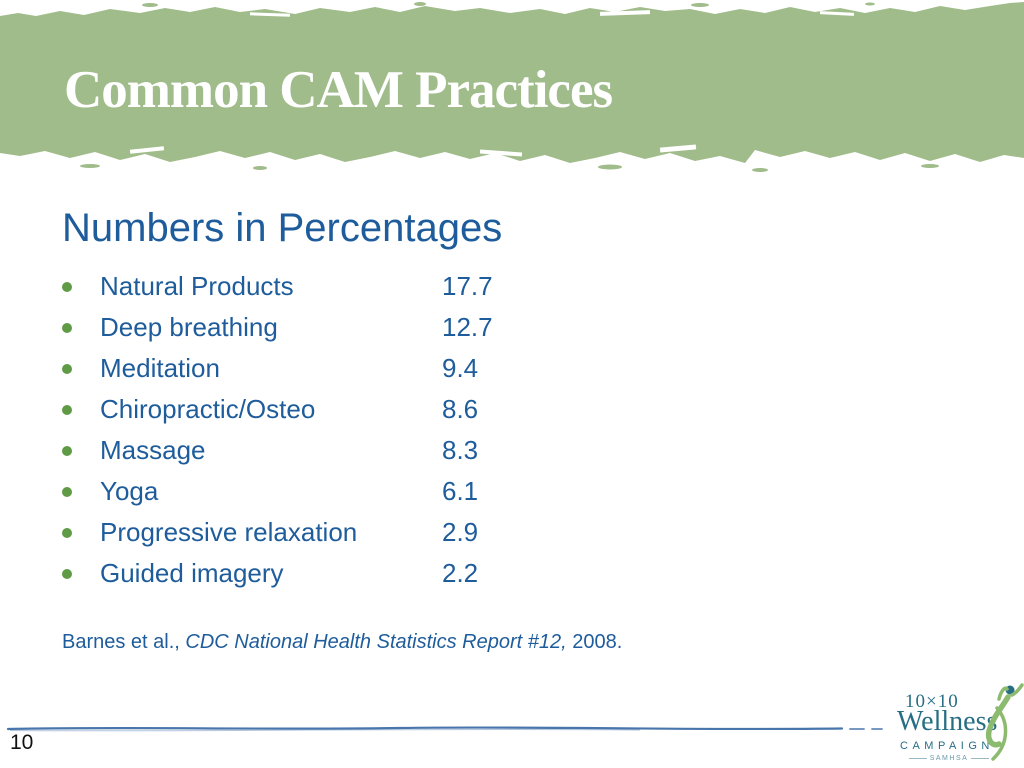  What do you see at coordinates (467, 286) in the screenshot?
I see `practice-value: 17.7` at bounding box center [467, 286].